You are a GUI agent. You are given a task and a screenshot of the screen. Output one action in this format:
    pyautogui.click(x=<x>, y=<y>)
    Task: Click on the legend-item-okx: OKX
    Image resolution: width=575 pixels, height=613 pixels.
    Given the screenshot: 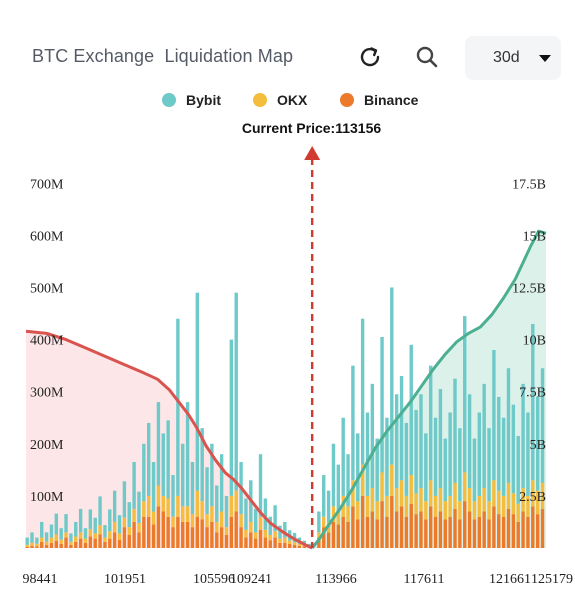 What is the action you would take?
    pyautogui.click(x=280, y=100)
    